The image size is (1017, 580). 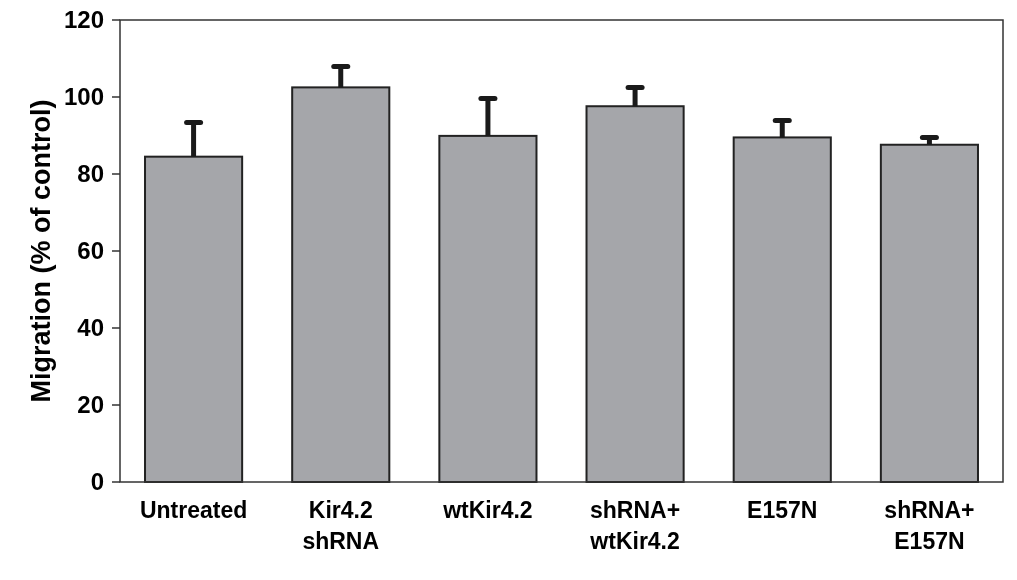 What do you see at coordinates (487, 510) in the screenshot?
I see `x-tick-label: wtKir4.2` at bounding box center [487, 510].